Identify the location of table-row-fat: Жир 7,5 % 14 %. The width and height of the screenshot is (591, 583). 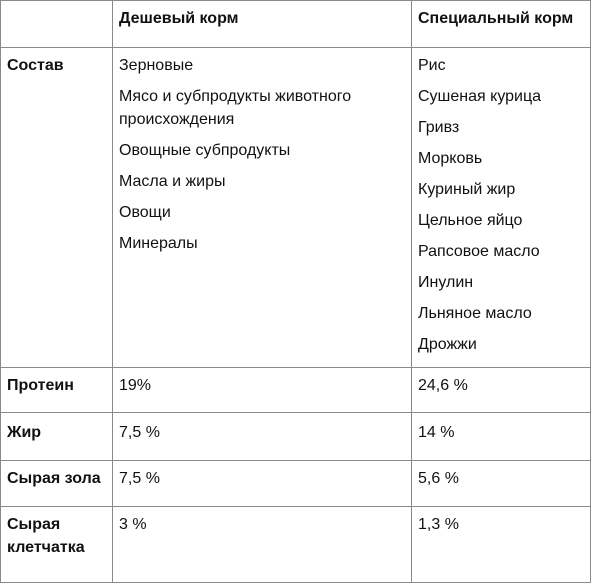
(295, 436).